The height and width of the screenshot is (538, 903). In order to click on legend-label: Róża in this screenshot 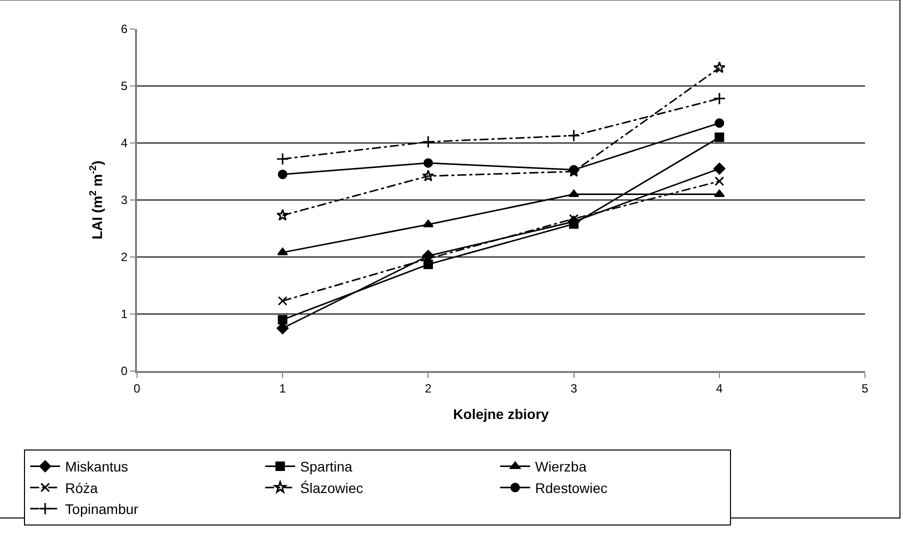, I will do `click(81, 488)`.